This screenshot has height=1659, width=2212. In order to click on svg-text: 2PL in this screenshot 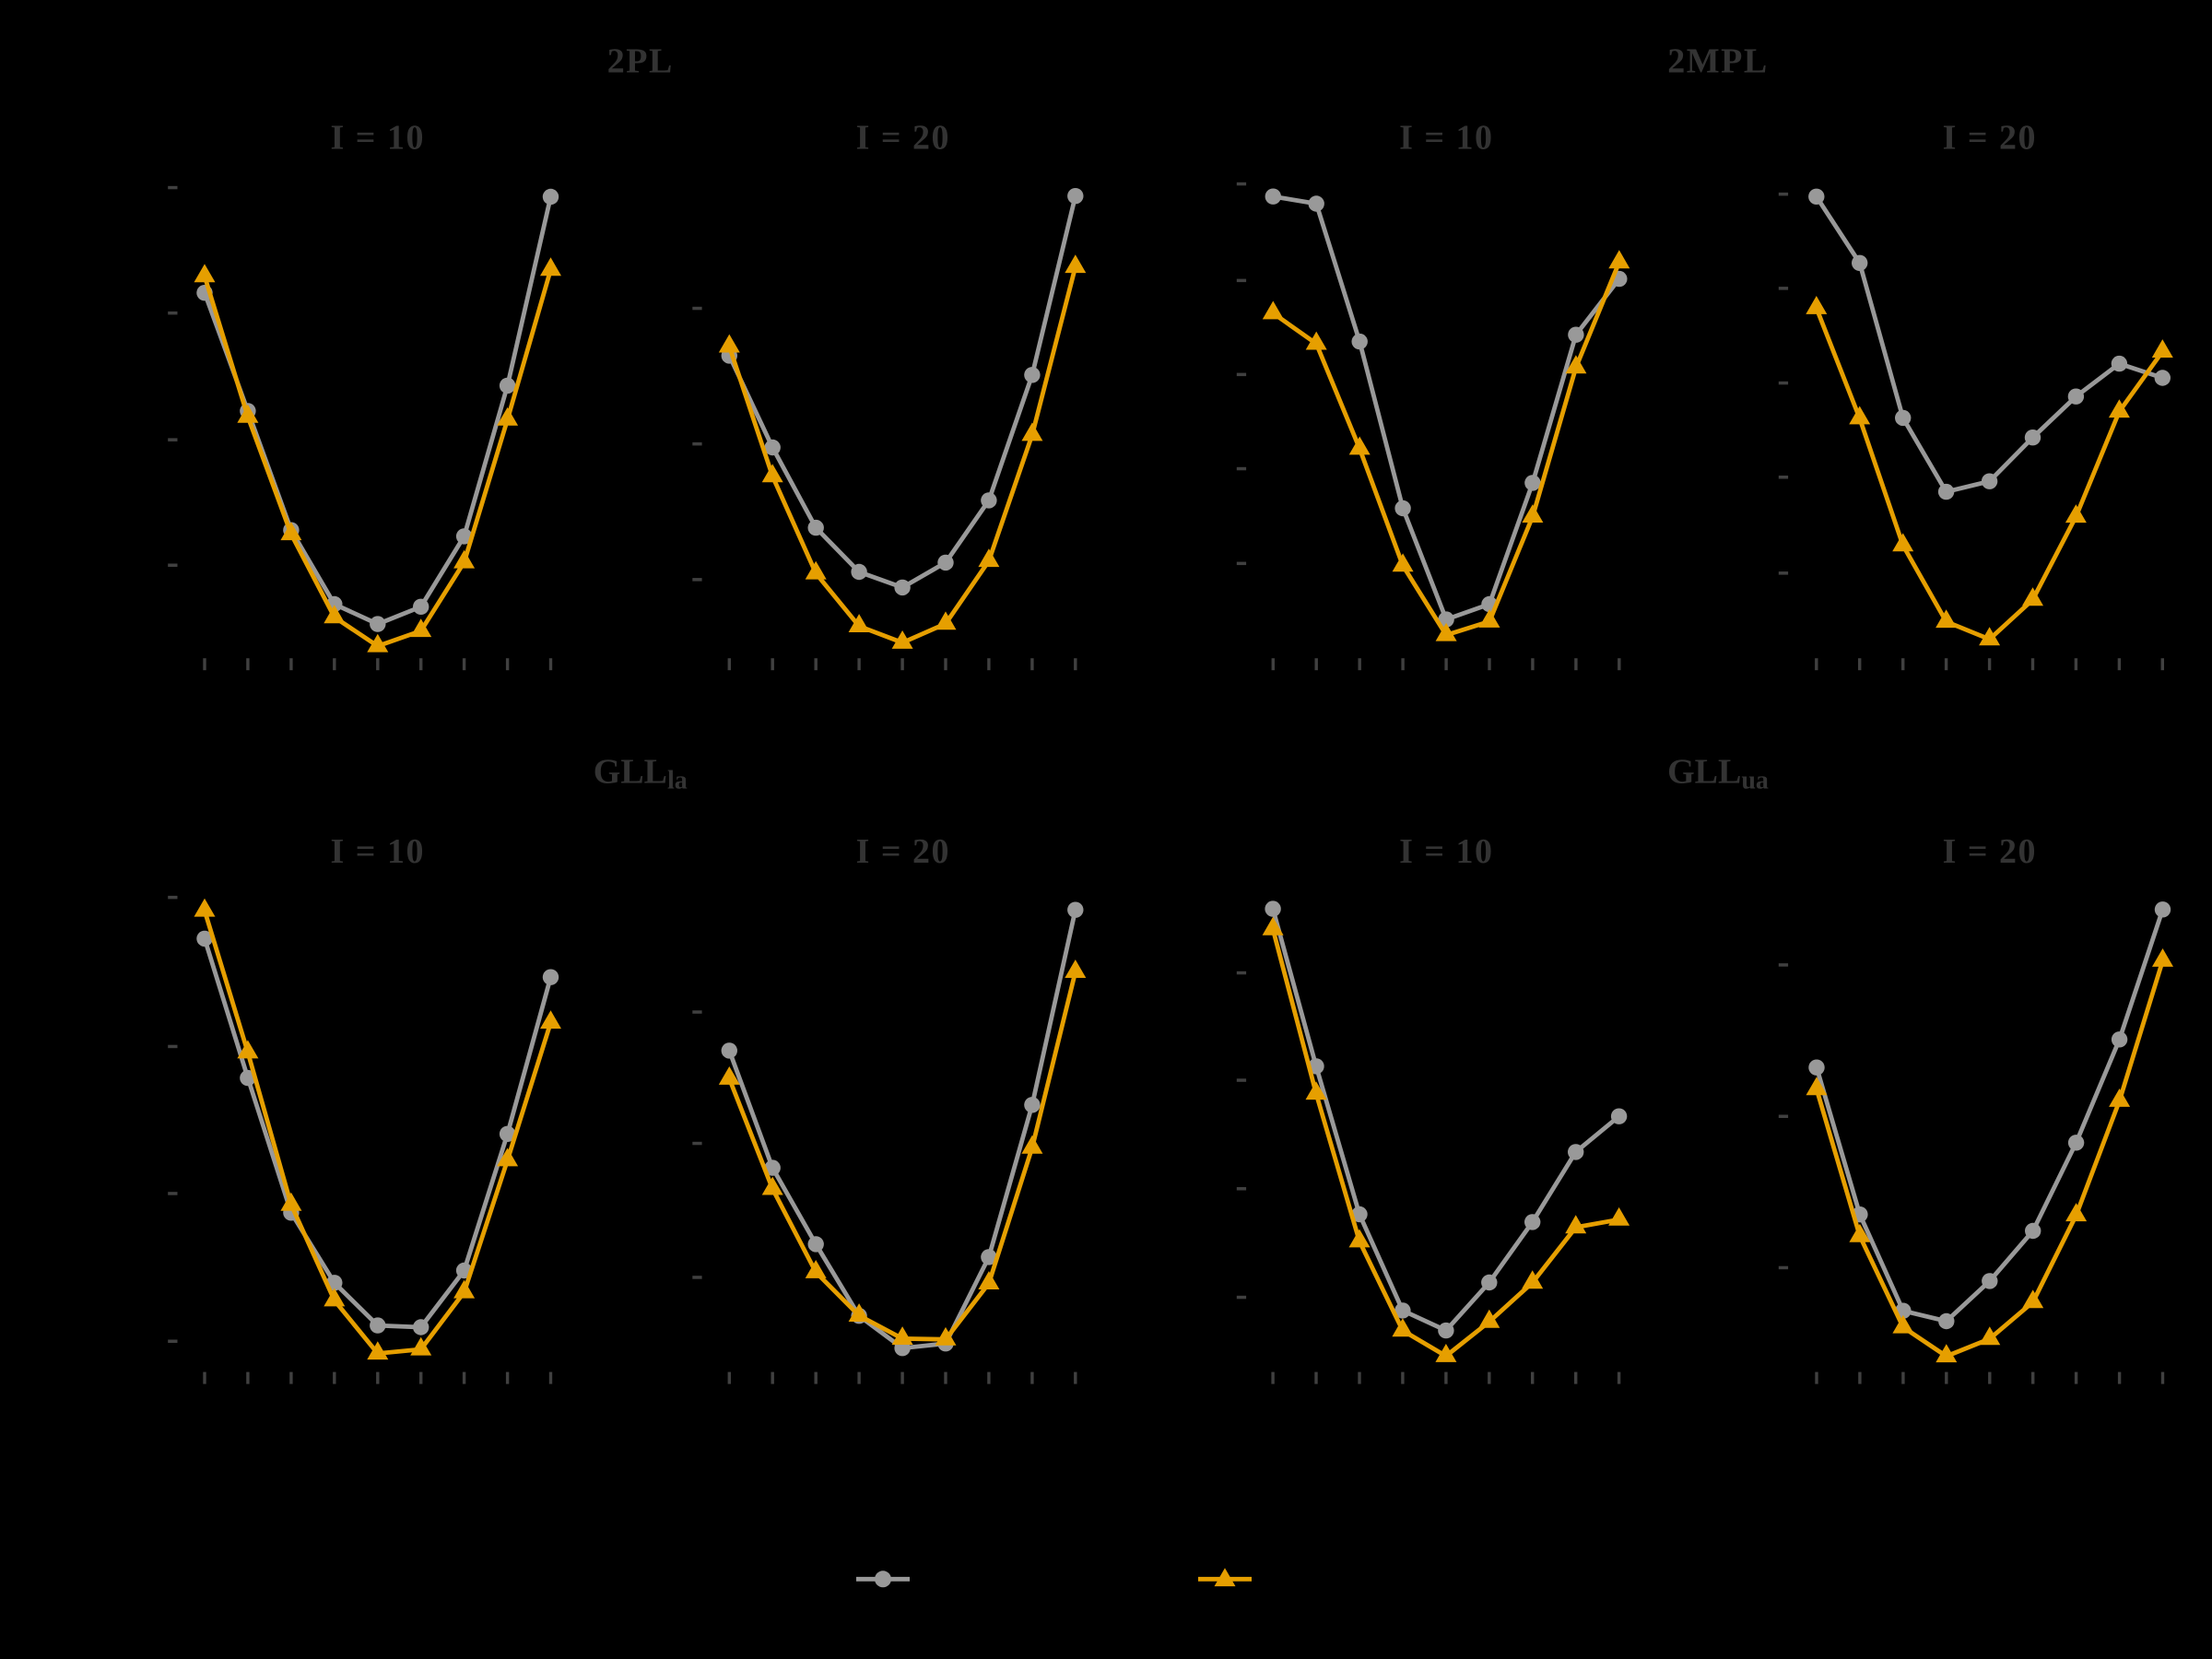, I will do `click(640, 60)`.